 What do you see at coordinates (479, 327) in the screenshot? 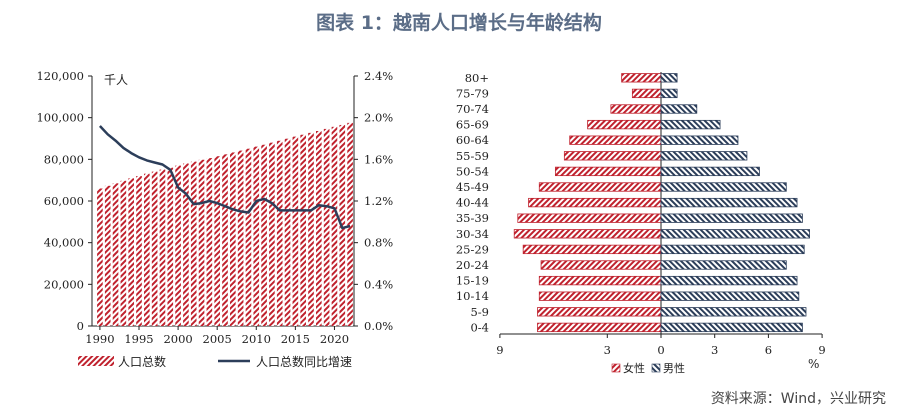
I see `age-group-label: 0-4` at bounding box center [479, 327].